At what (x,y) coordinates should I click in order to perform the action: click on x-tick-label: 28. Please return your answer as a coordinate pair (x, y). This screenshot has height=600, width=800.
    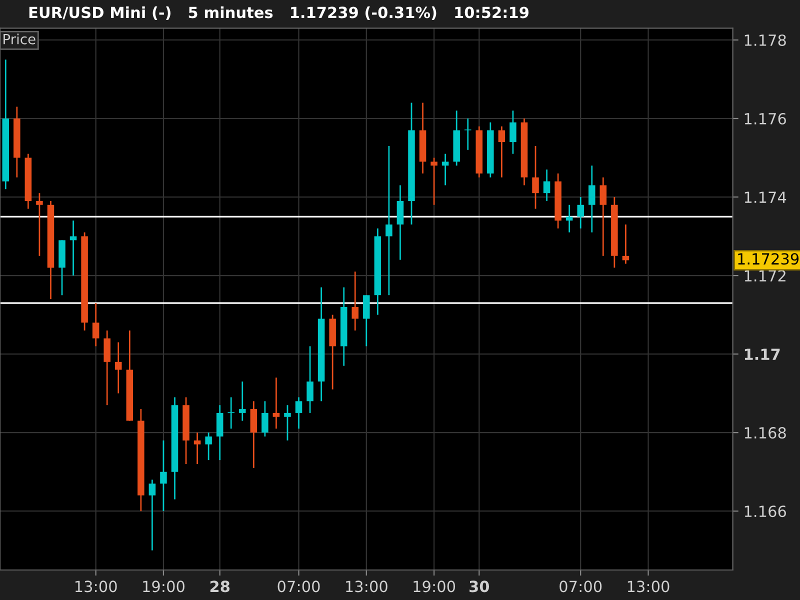
    Looking at the image, I should click on (220, 586).